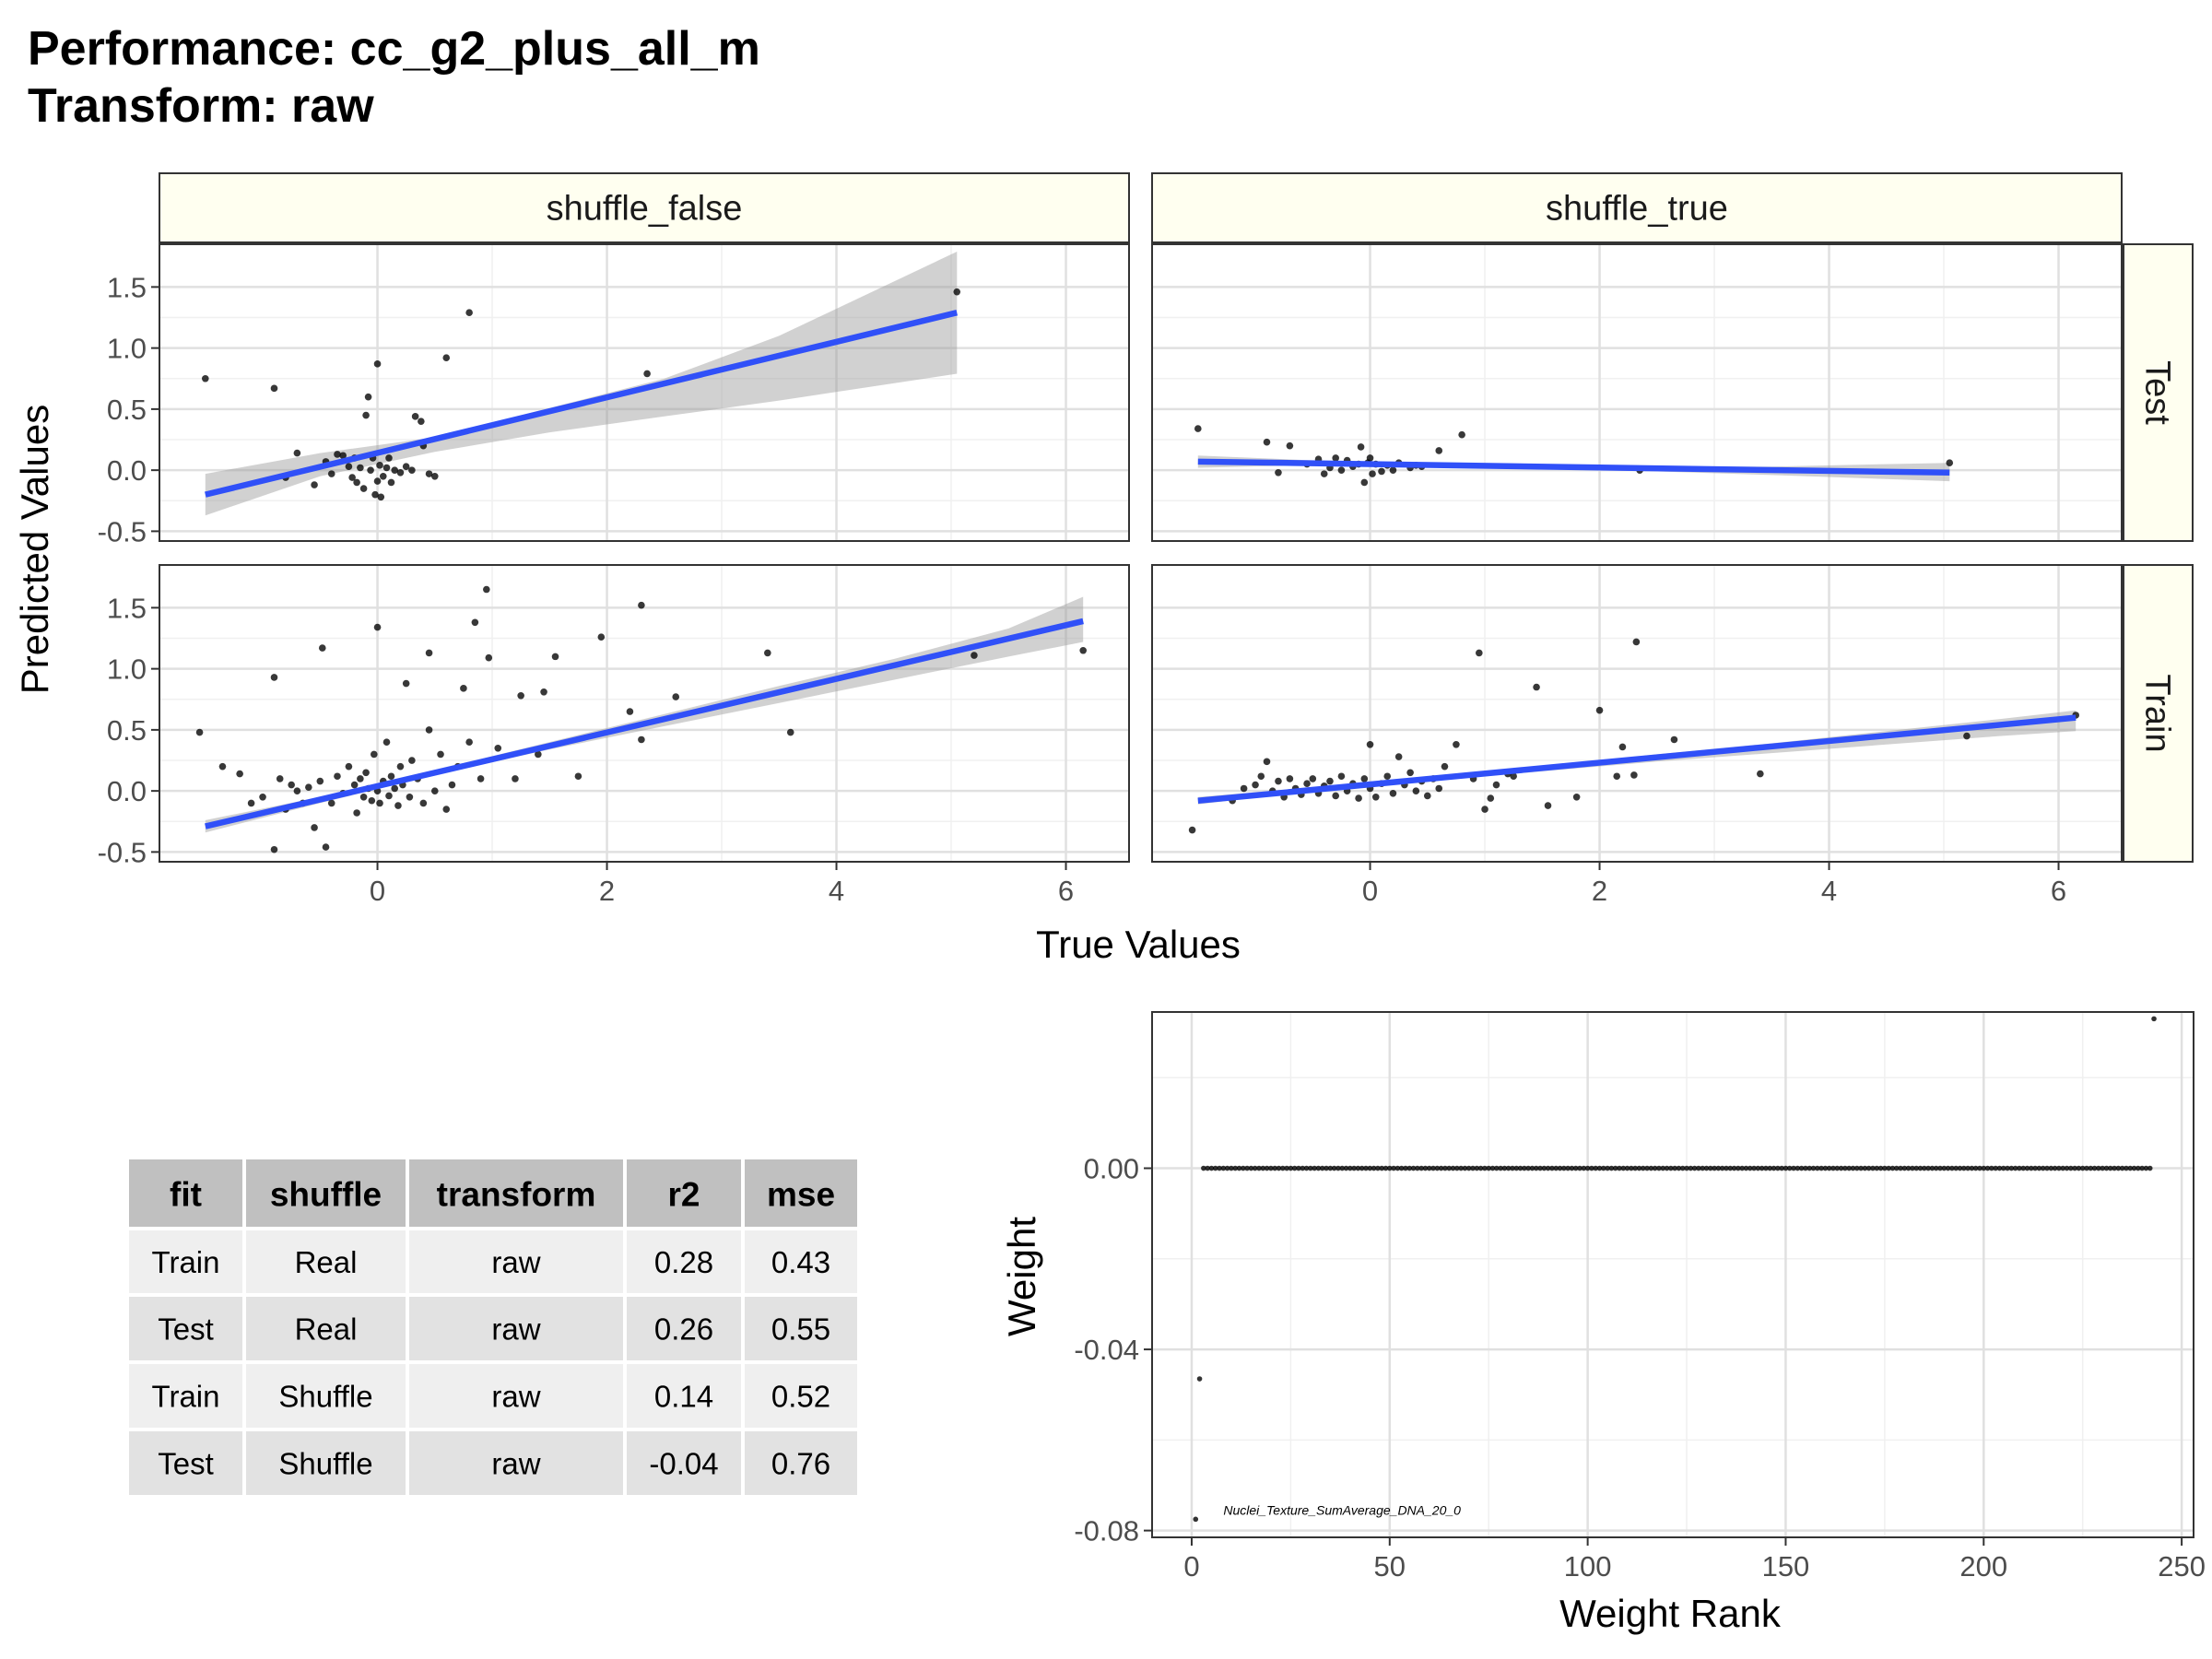 This screenshot has width=2212, height=1659. Describe the element at coordinates (1673, 1274) in the screenshot. I see `weight-panel-background` at that location.